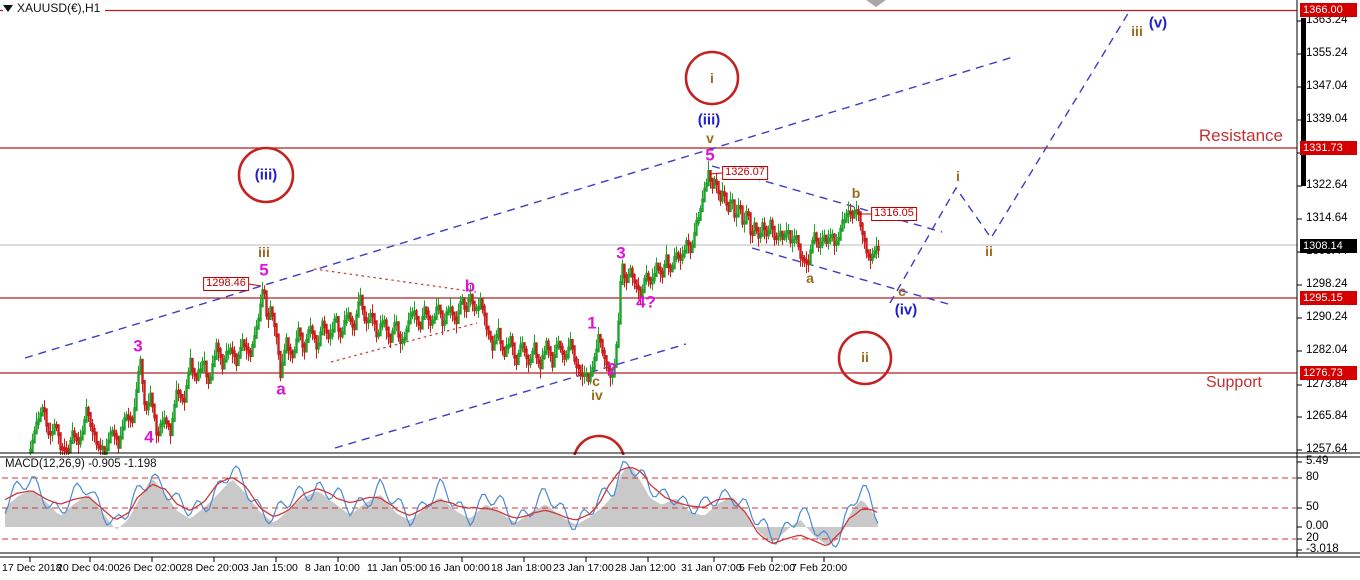  Describe the element at coordinates (711, 568) in the screenshot. I see `time-axis-label: 31 Jan 07:00` at that location.